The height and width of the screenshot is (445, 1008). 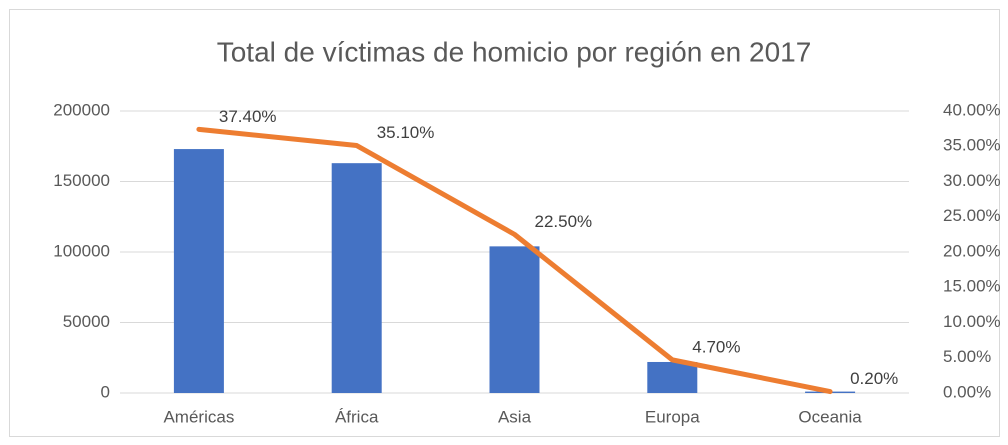 I want to click on data-label: 4.70%, so click(x=716, y=346).